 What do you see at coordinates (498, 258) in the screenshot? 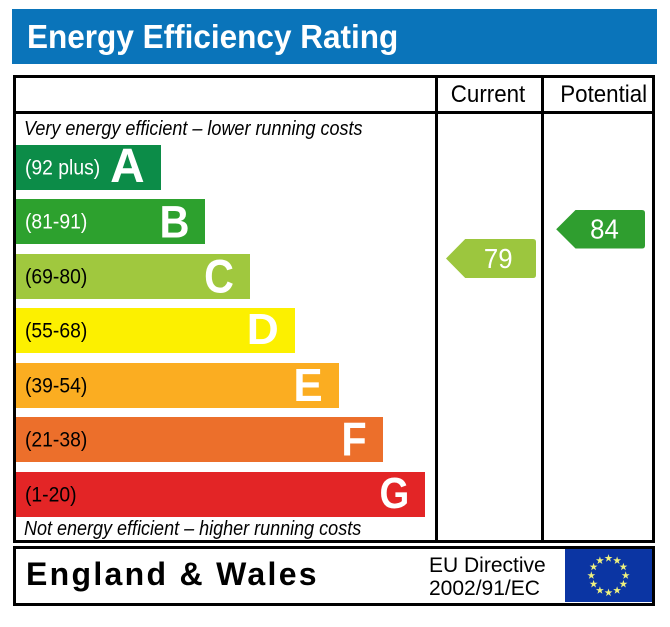
I see `svg-text: 79` at bounding box center [498, 258].